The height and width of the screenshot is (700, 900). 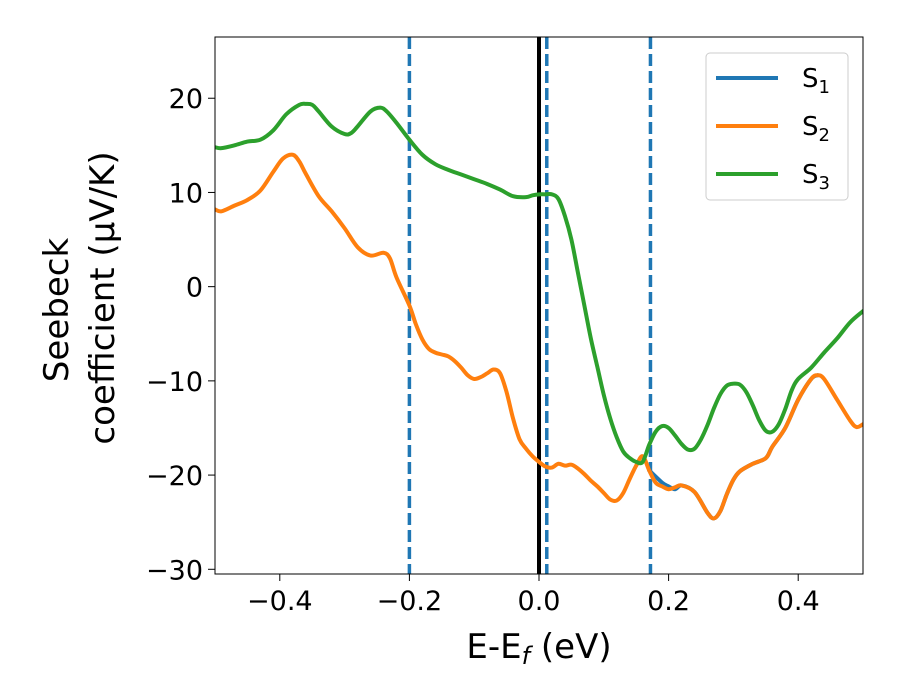 What do you see at coordinates (777, 126) in the screenshot?
I see `legend: S1 S2 S3` at bounding box center [777, 126].